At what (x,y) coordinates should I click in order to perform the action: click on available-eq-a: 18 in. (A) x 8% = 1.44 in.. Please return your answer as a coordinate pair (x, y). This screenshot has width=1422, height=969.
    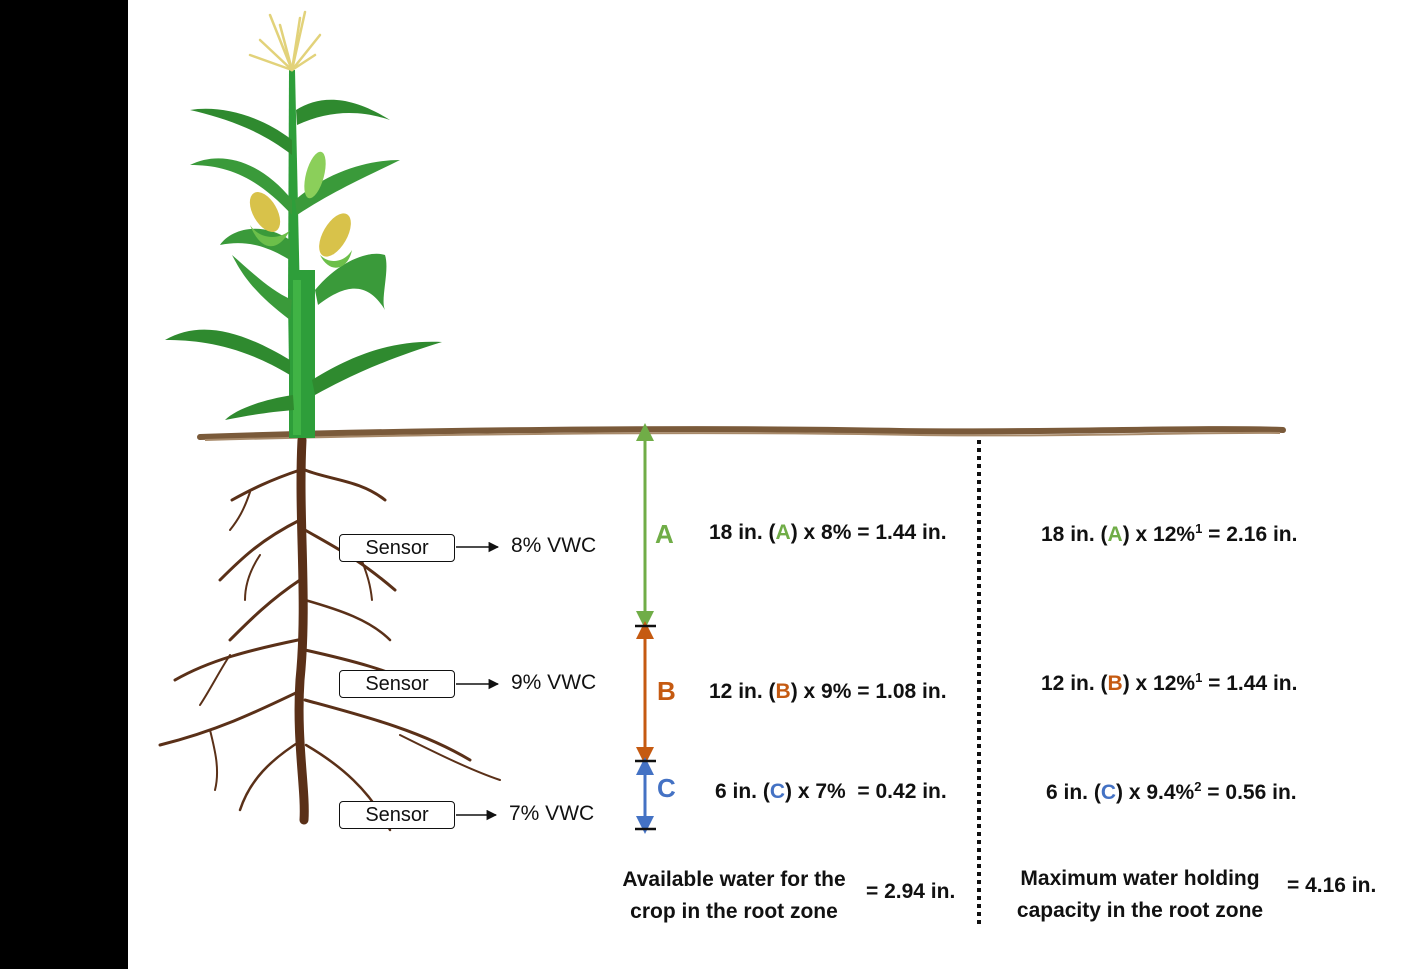
    Looking at the image, I should click on (828, 532).